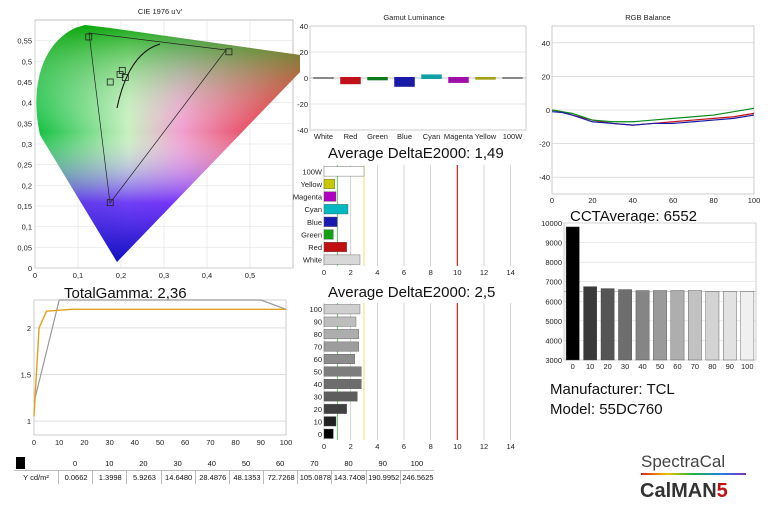 The height and width of the screenshot is (512, 770). What do you see at coordinates (318, 359) in the screenshot?
I see `de-category-label: 60` at bounding box center [318, 359].